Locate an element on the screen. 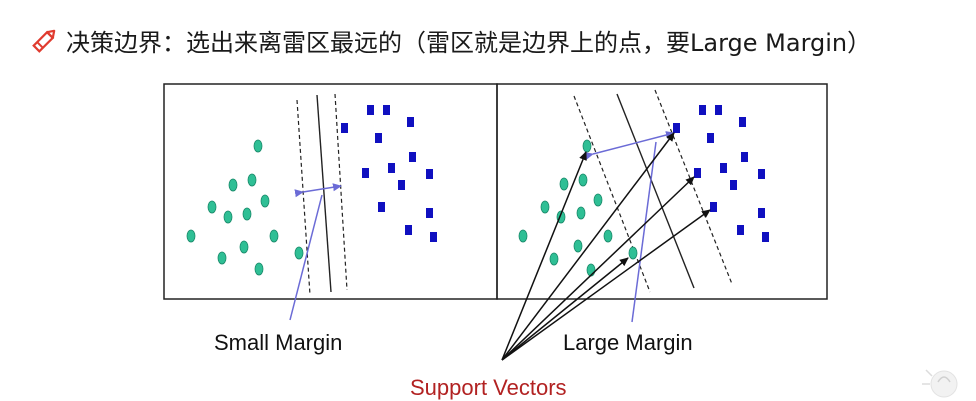 The width and height of the screenshot is (976, 401). left-decision-boundary is located at coordinates (324, 193).